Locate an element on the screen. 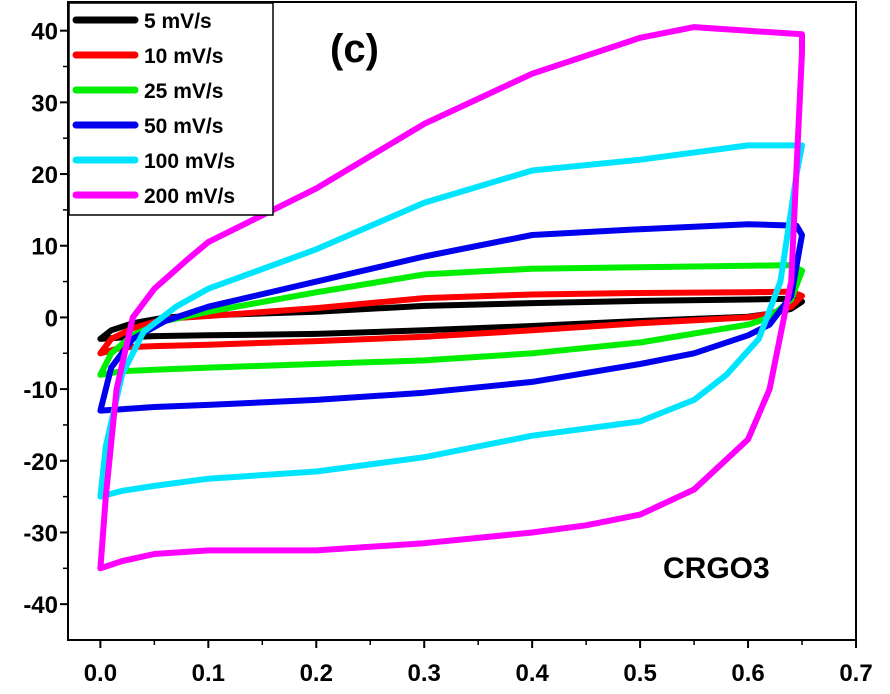  x-tick-label: 0.3 is located at coordinates (424, 673).